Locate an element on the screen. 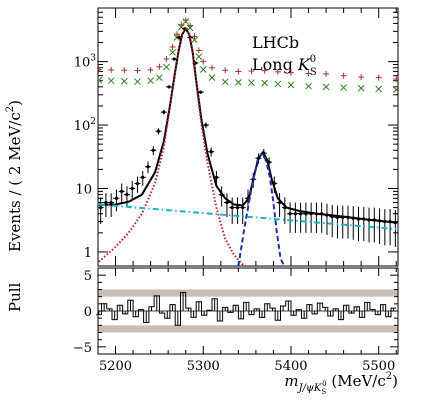 The height and width of the screenshot is (416, 427). ks-symbol: K is located at coordinates (304, 64).